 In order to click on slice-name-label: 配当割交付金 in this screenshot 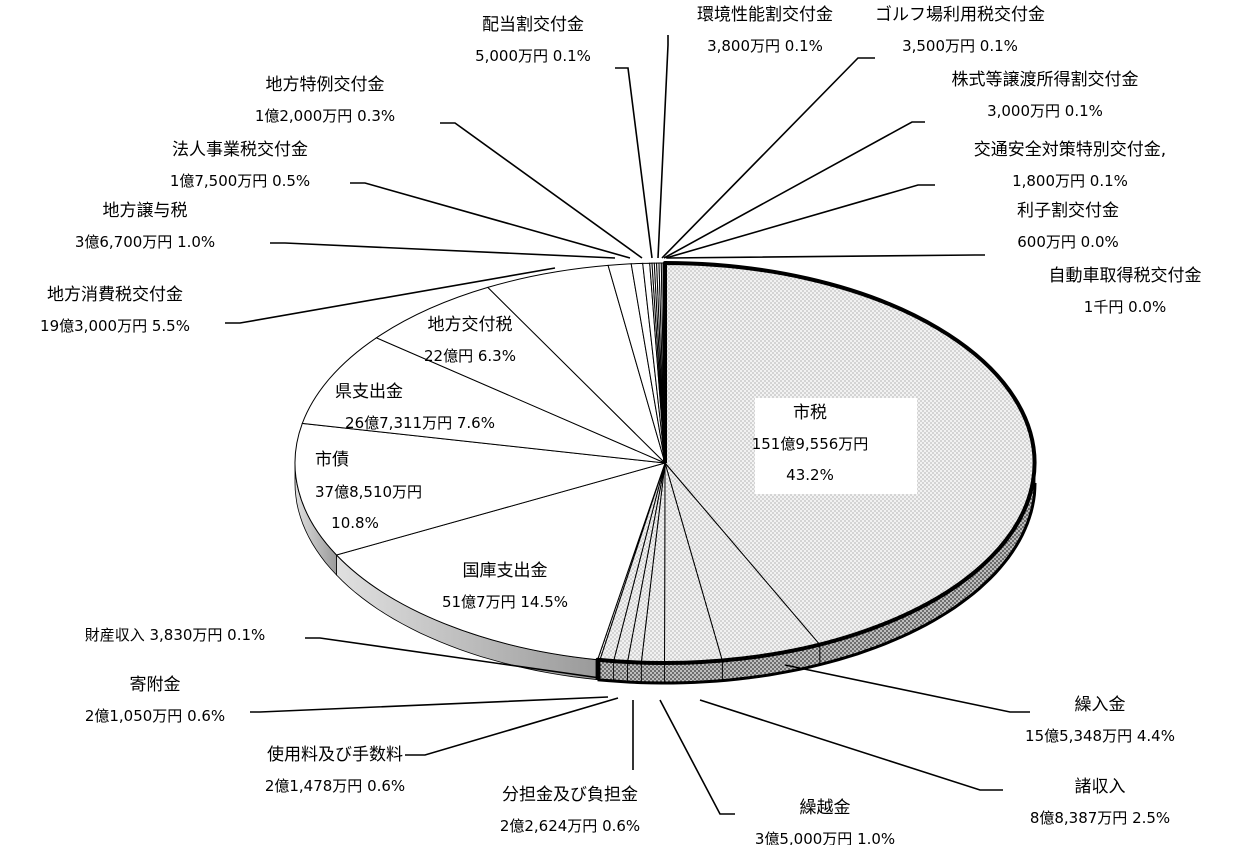, I will do `click(533, 25)`.